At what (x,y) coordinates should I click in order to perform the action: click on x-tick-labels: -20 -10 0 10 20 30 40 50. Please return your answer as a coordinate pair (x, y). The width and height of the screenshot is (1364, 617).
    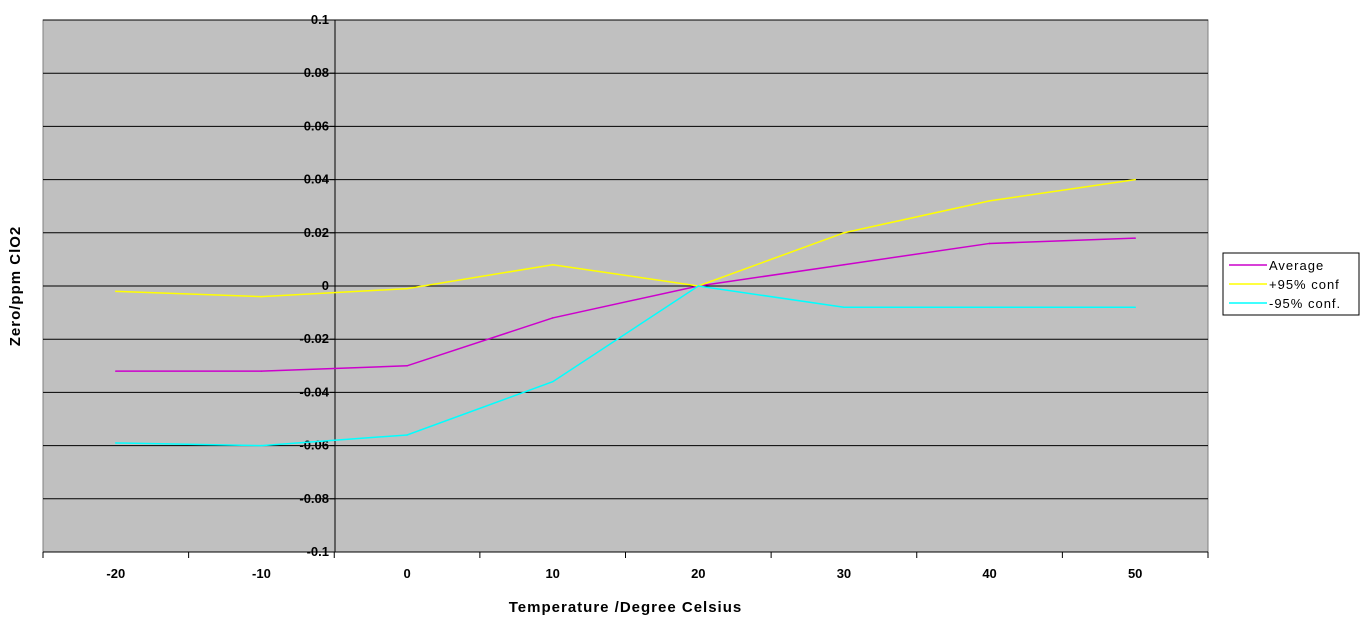
    Looking at the image, I should click on (624, 573).